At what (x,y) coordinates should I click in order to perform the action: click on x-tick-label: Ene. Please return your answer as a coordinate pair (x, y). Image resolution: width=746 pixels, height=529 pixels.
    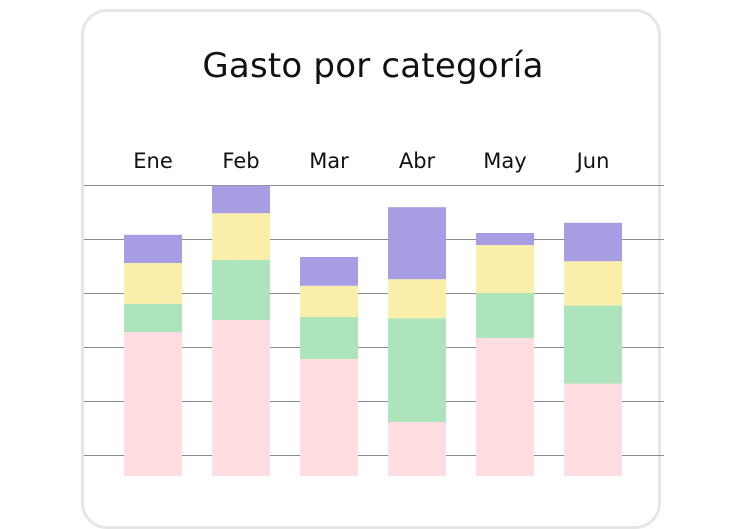
    Looking at the image, I should click on (153, 161).